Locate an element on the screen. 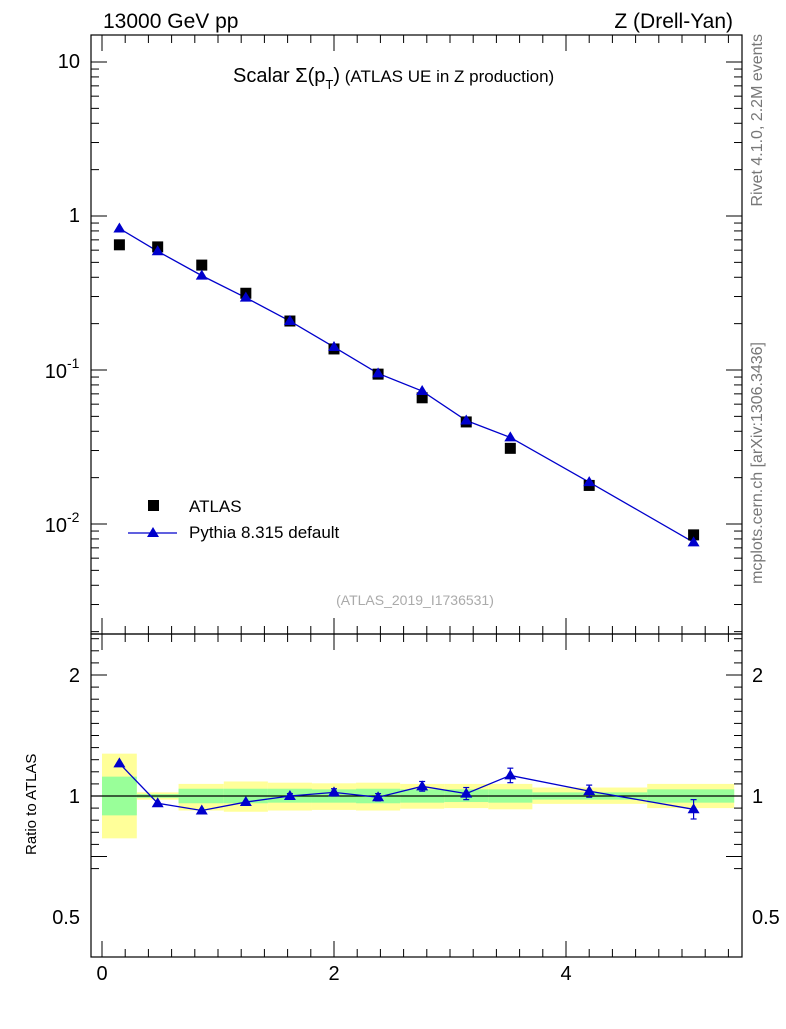  ratio-ytick-label-2: 2 is located at coordinates (74, 676).